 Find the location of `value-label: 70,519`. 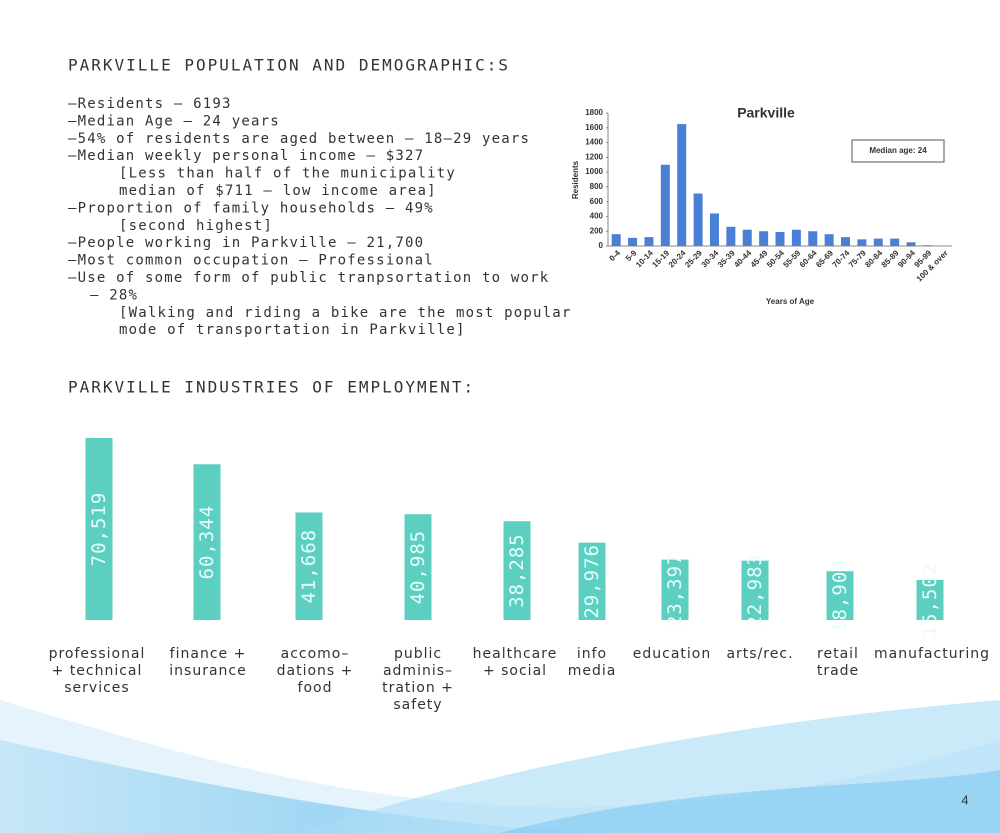

value-label: 70,519 is located at coordinates (99, 529).